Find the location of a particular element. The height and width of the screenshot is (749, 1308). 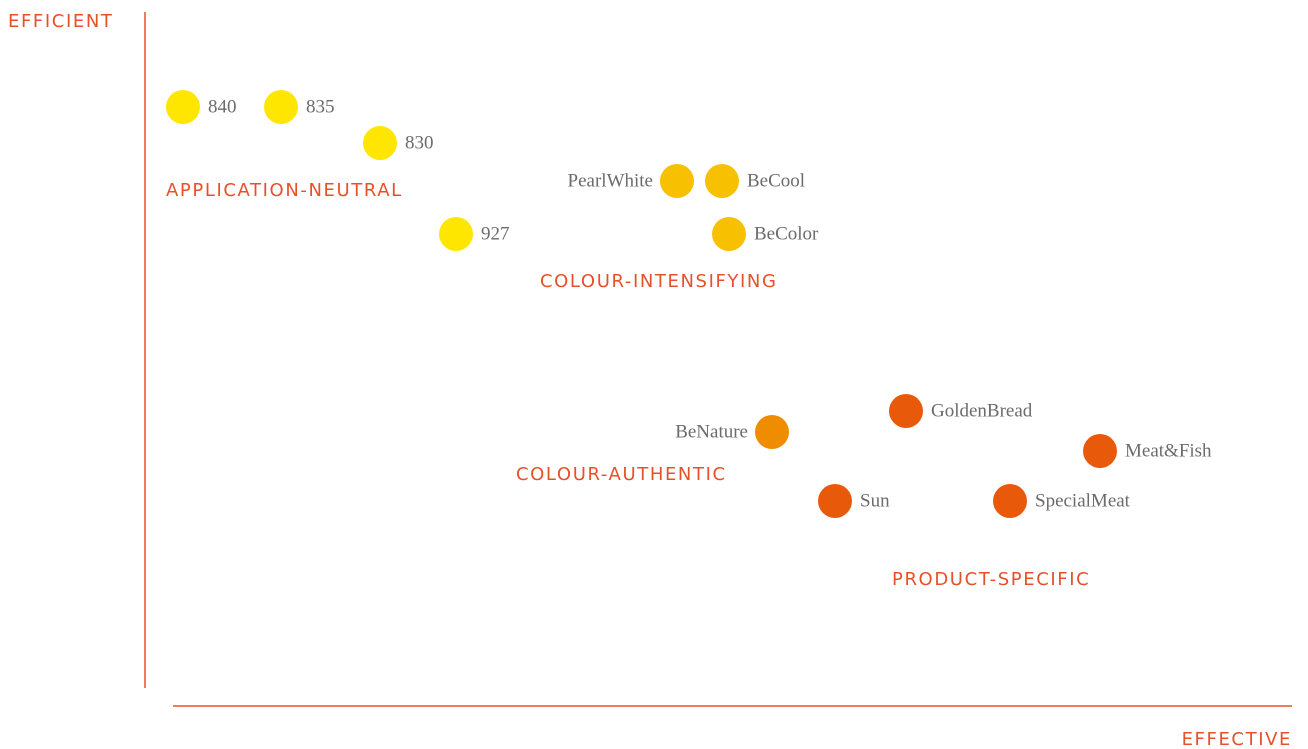

group-label: COLOUR-AUTHENTIC is located at coordinates (621, 474).